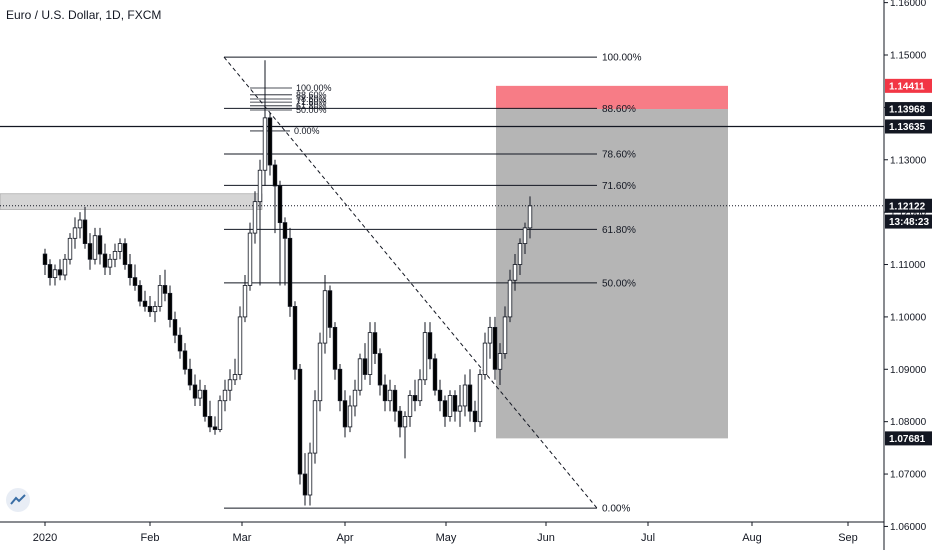 This screenshot has width=932, height=550. I want to click on stop-loss-zone, so click(612, 97).